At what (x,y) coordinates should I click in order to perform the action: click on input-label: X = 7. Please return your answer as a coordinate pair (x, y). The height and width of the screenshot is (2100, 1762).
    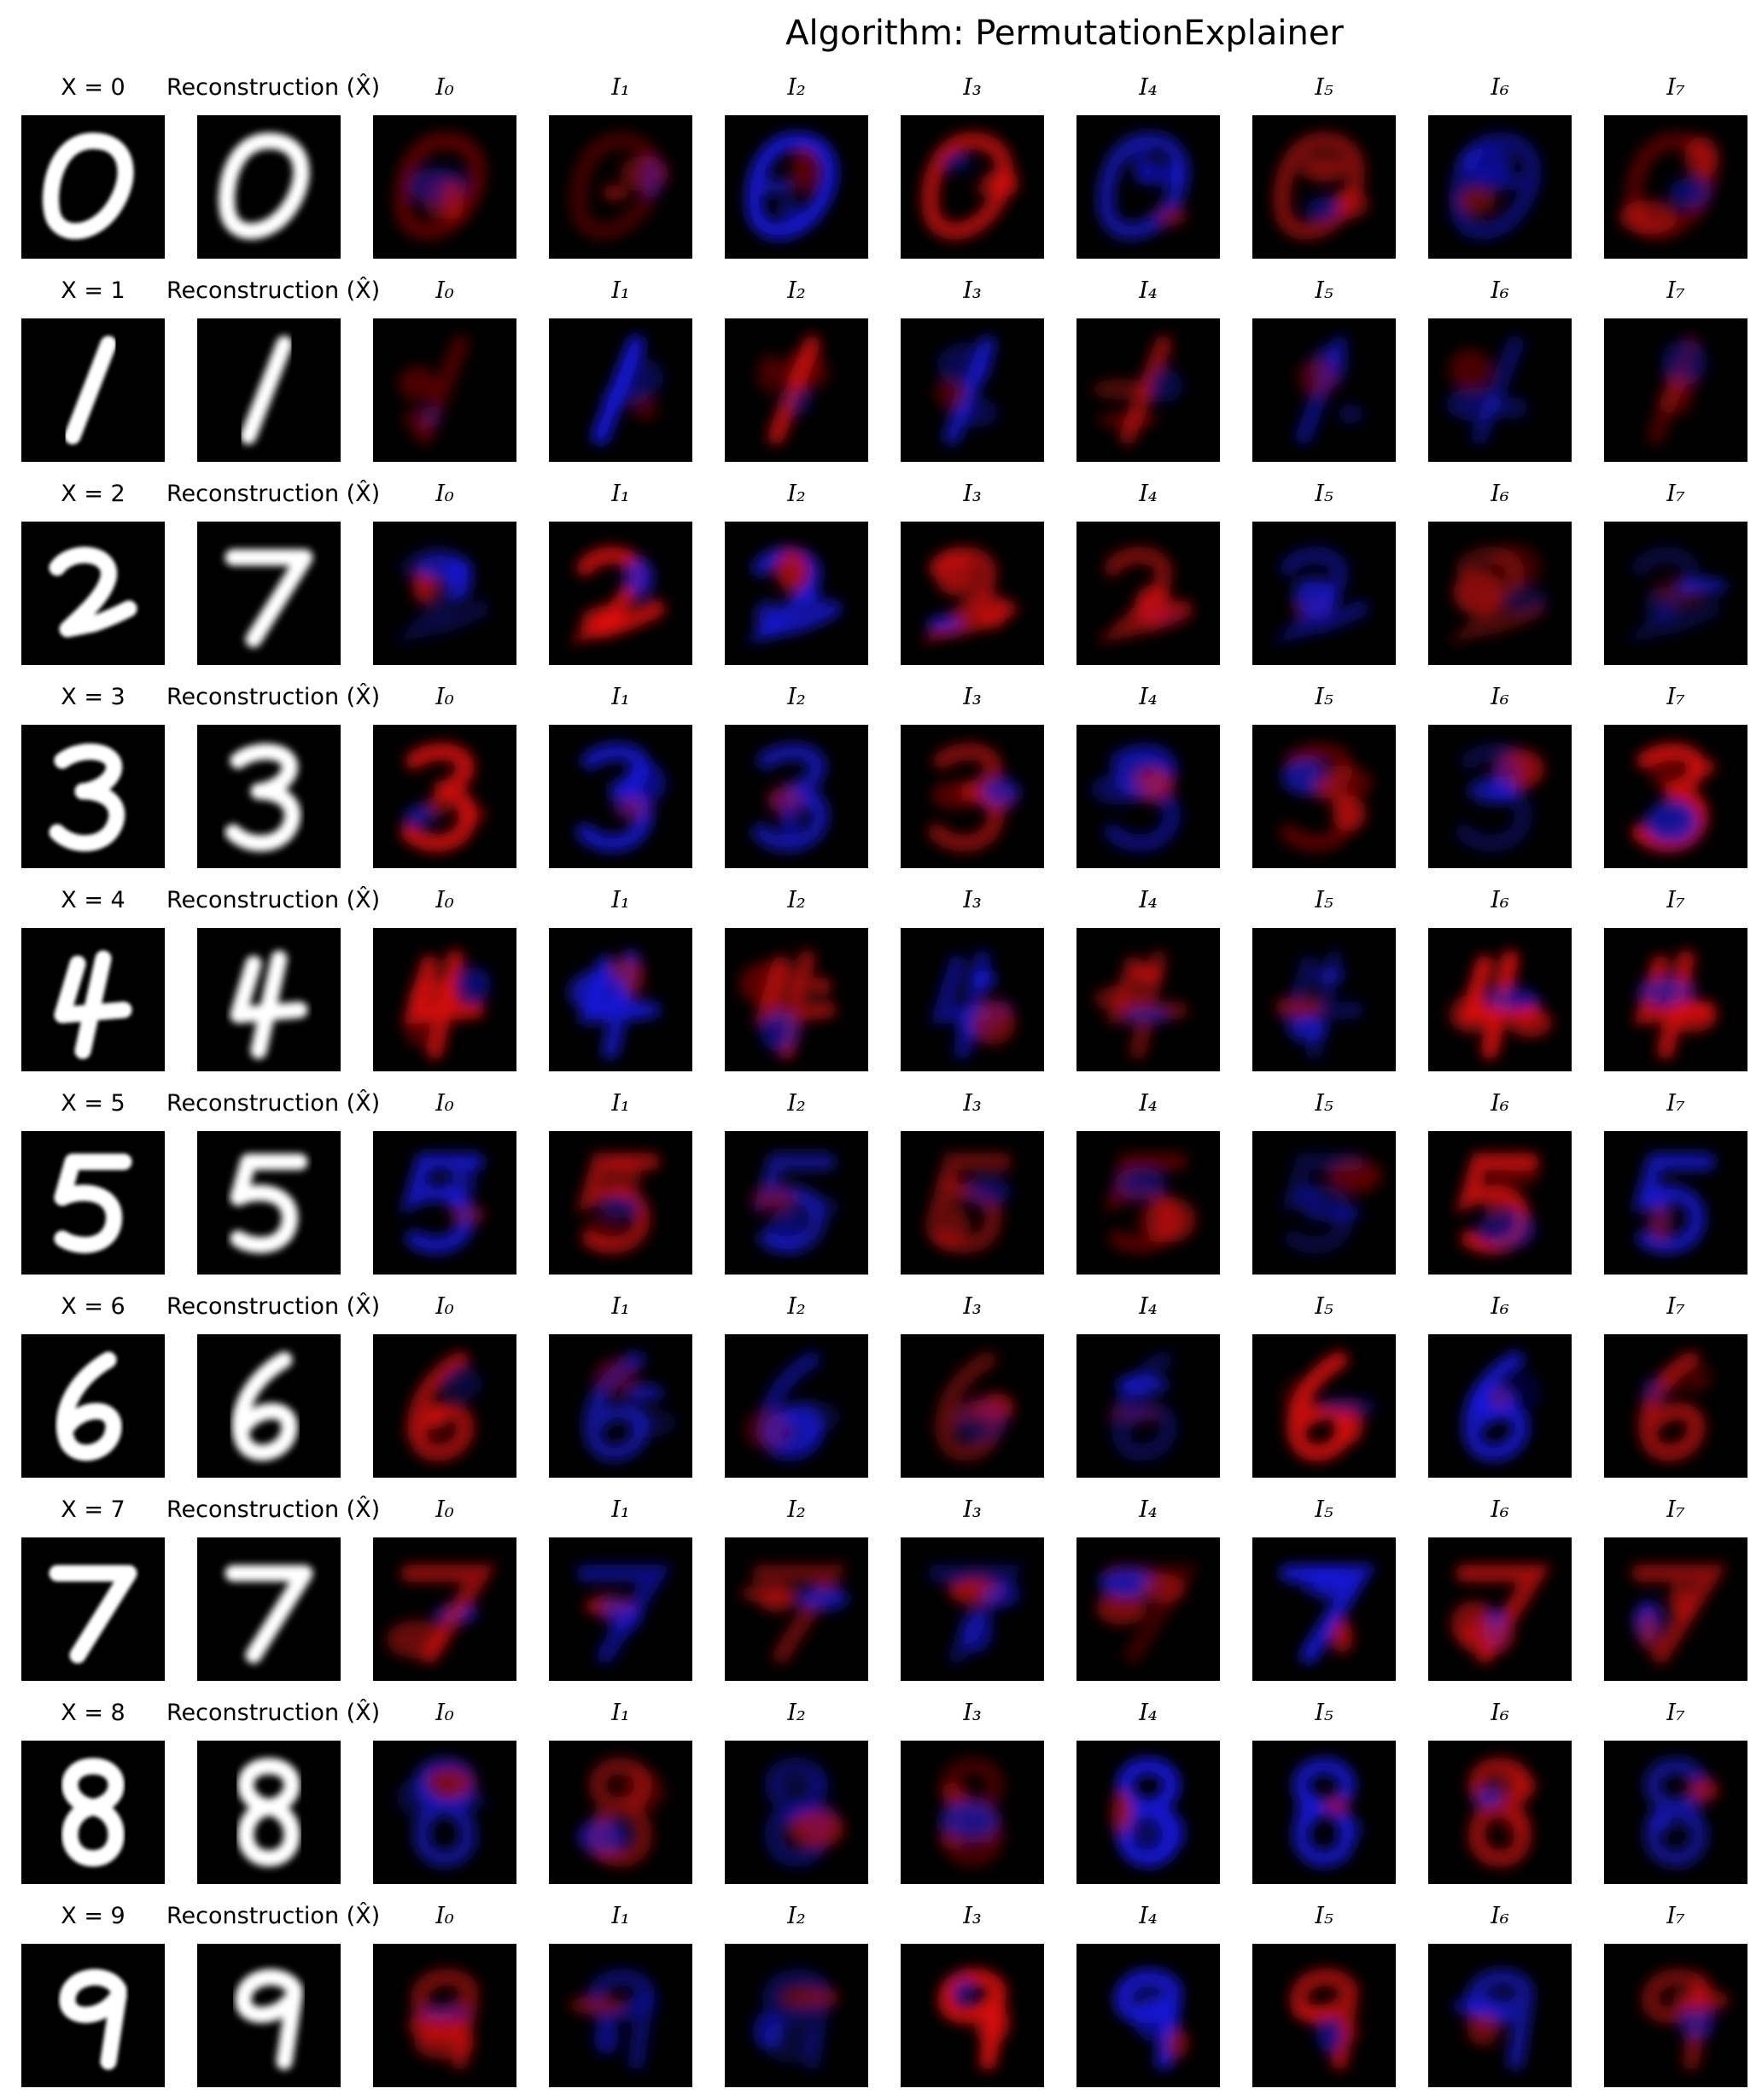
    Looking at the image, I should click on (93, 1509).